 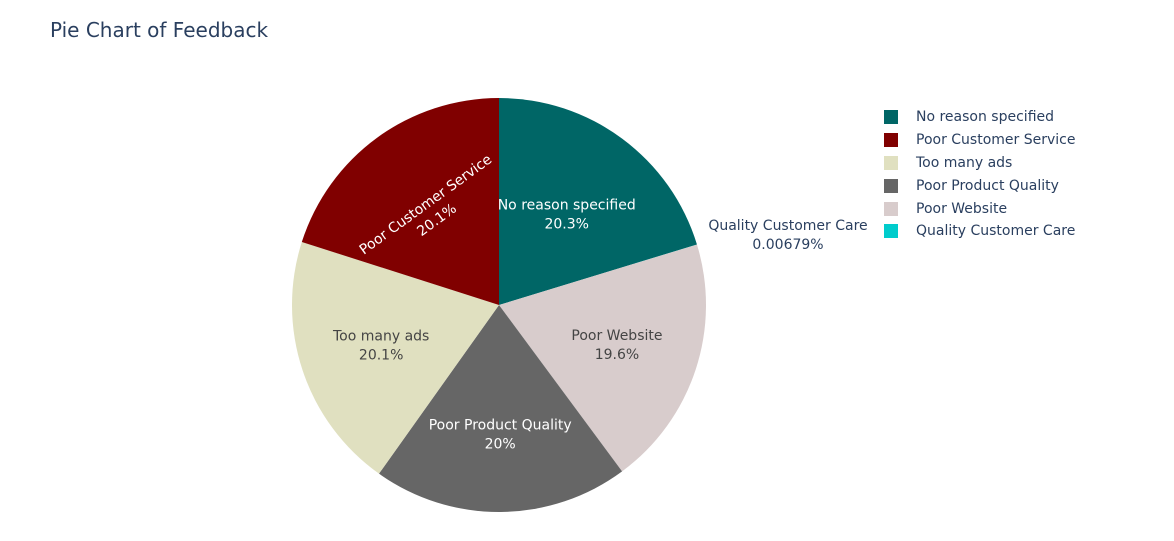 I want to click on legend-label: Poor Website, so click(x=962, y=208).